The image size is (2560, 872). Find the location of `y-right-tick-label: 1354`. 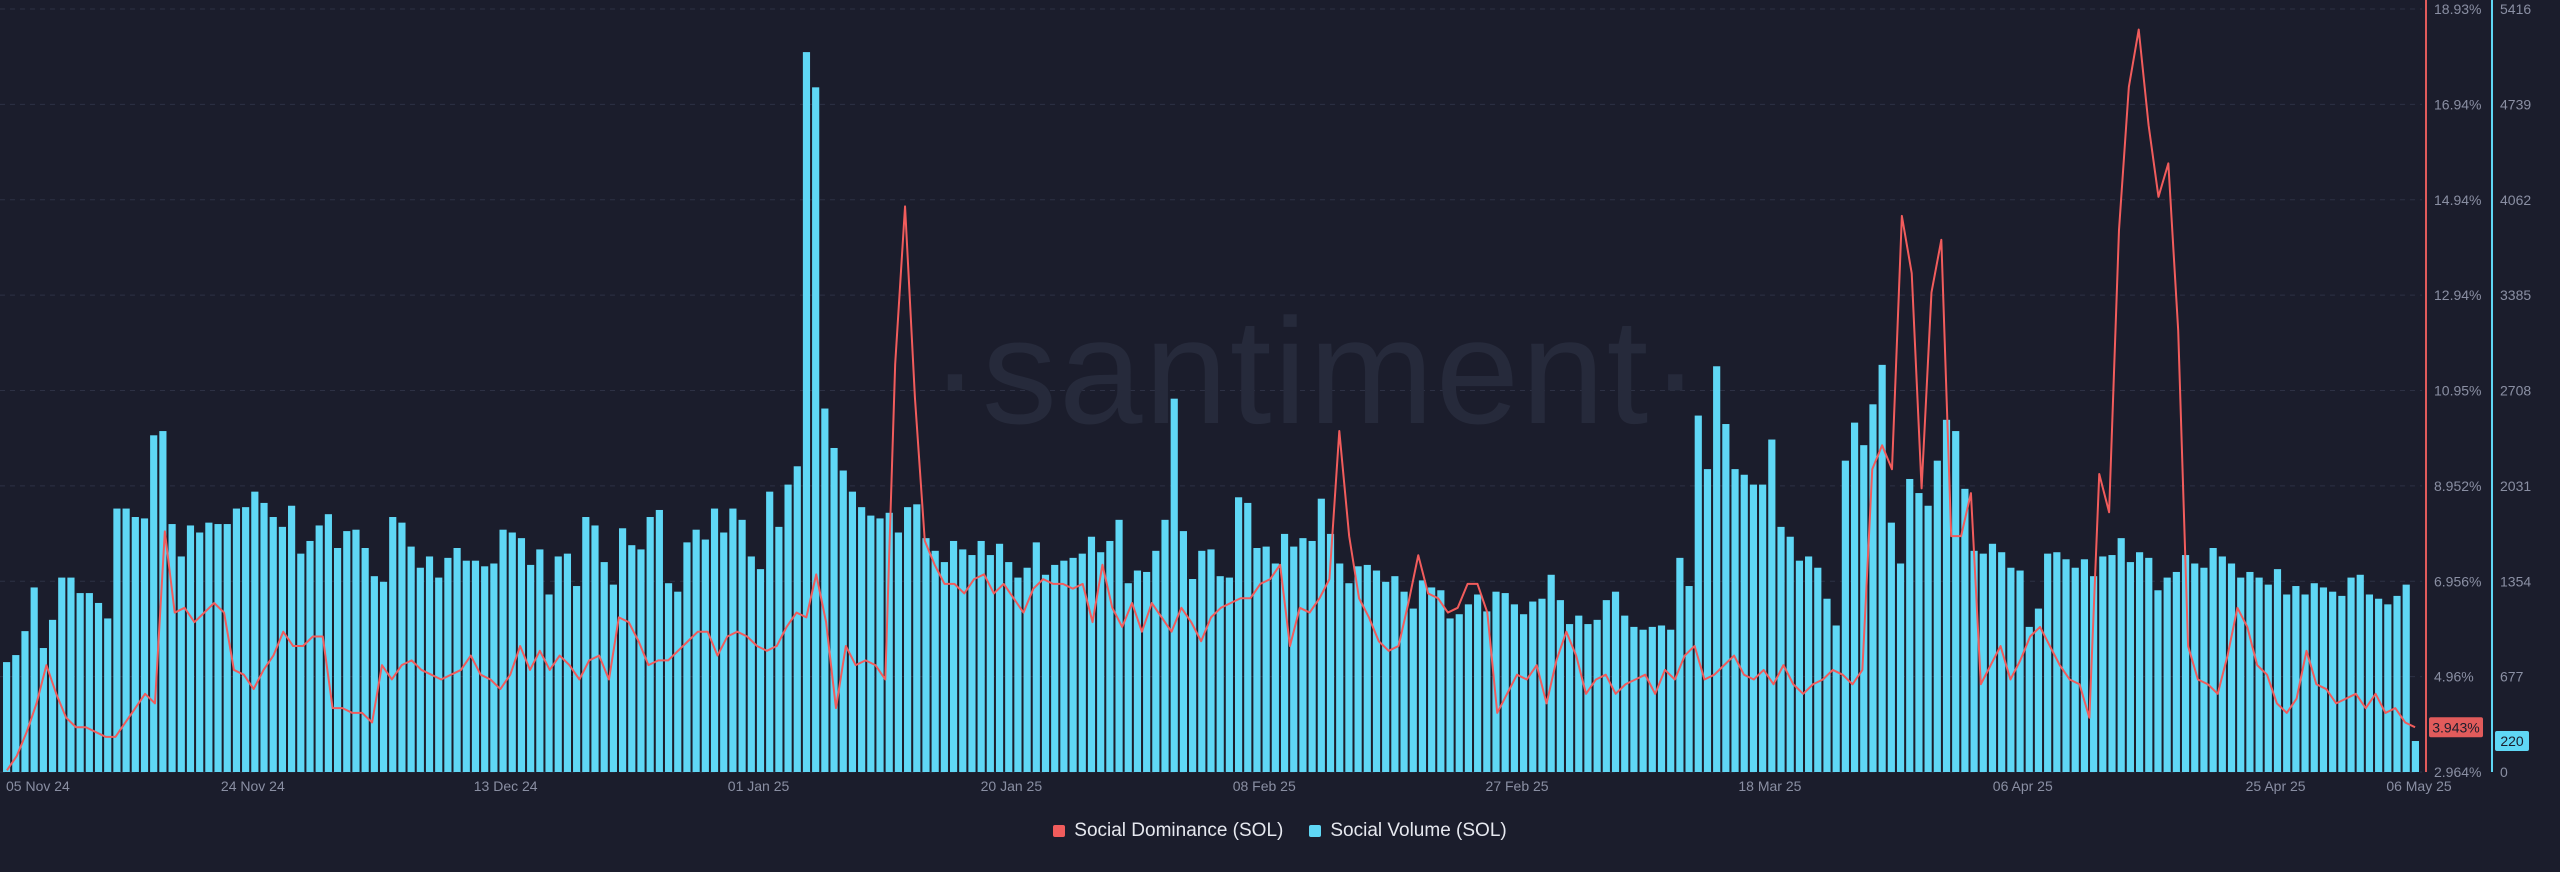

y-right-tick-label: 1354 is located at coordinates (2515, 581).